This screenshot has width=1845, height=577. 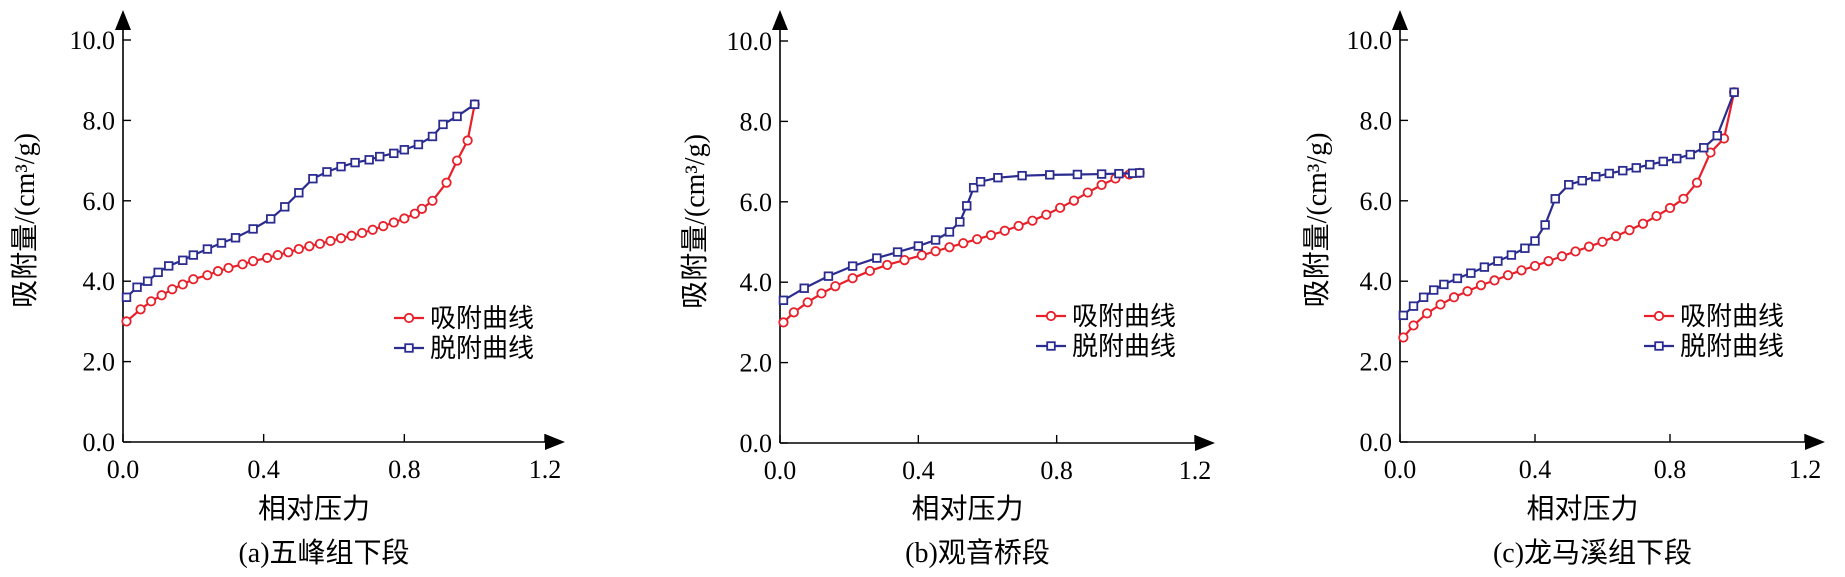 What do you see at coordinates (482, 318) in the screenshot?
I see `legend-label: 吸附曲线` at bounding box center [482, 318].